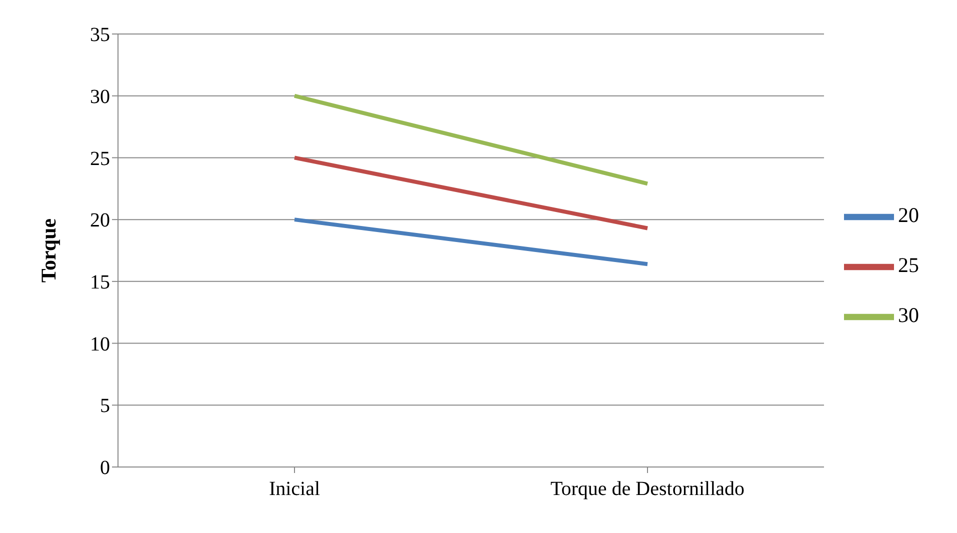  Describe the element at coordinates (294, 489) in the screenshot. I see `x-tick-label: Inicial` at that location.